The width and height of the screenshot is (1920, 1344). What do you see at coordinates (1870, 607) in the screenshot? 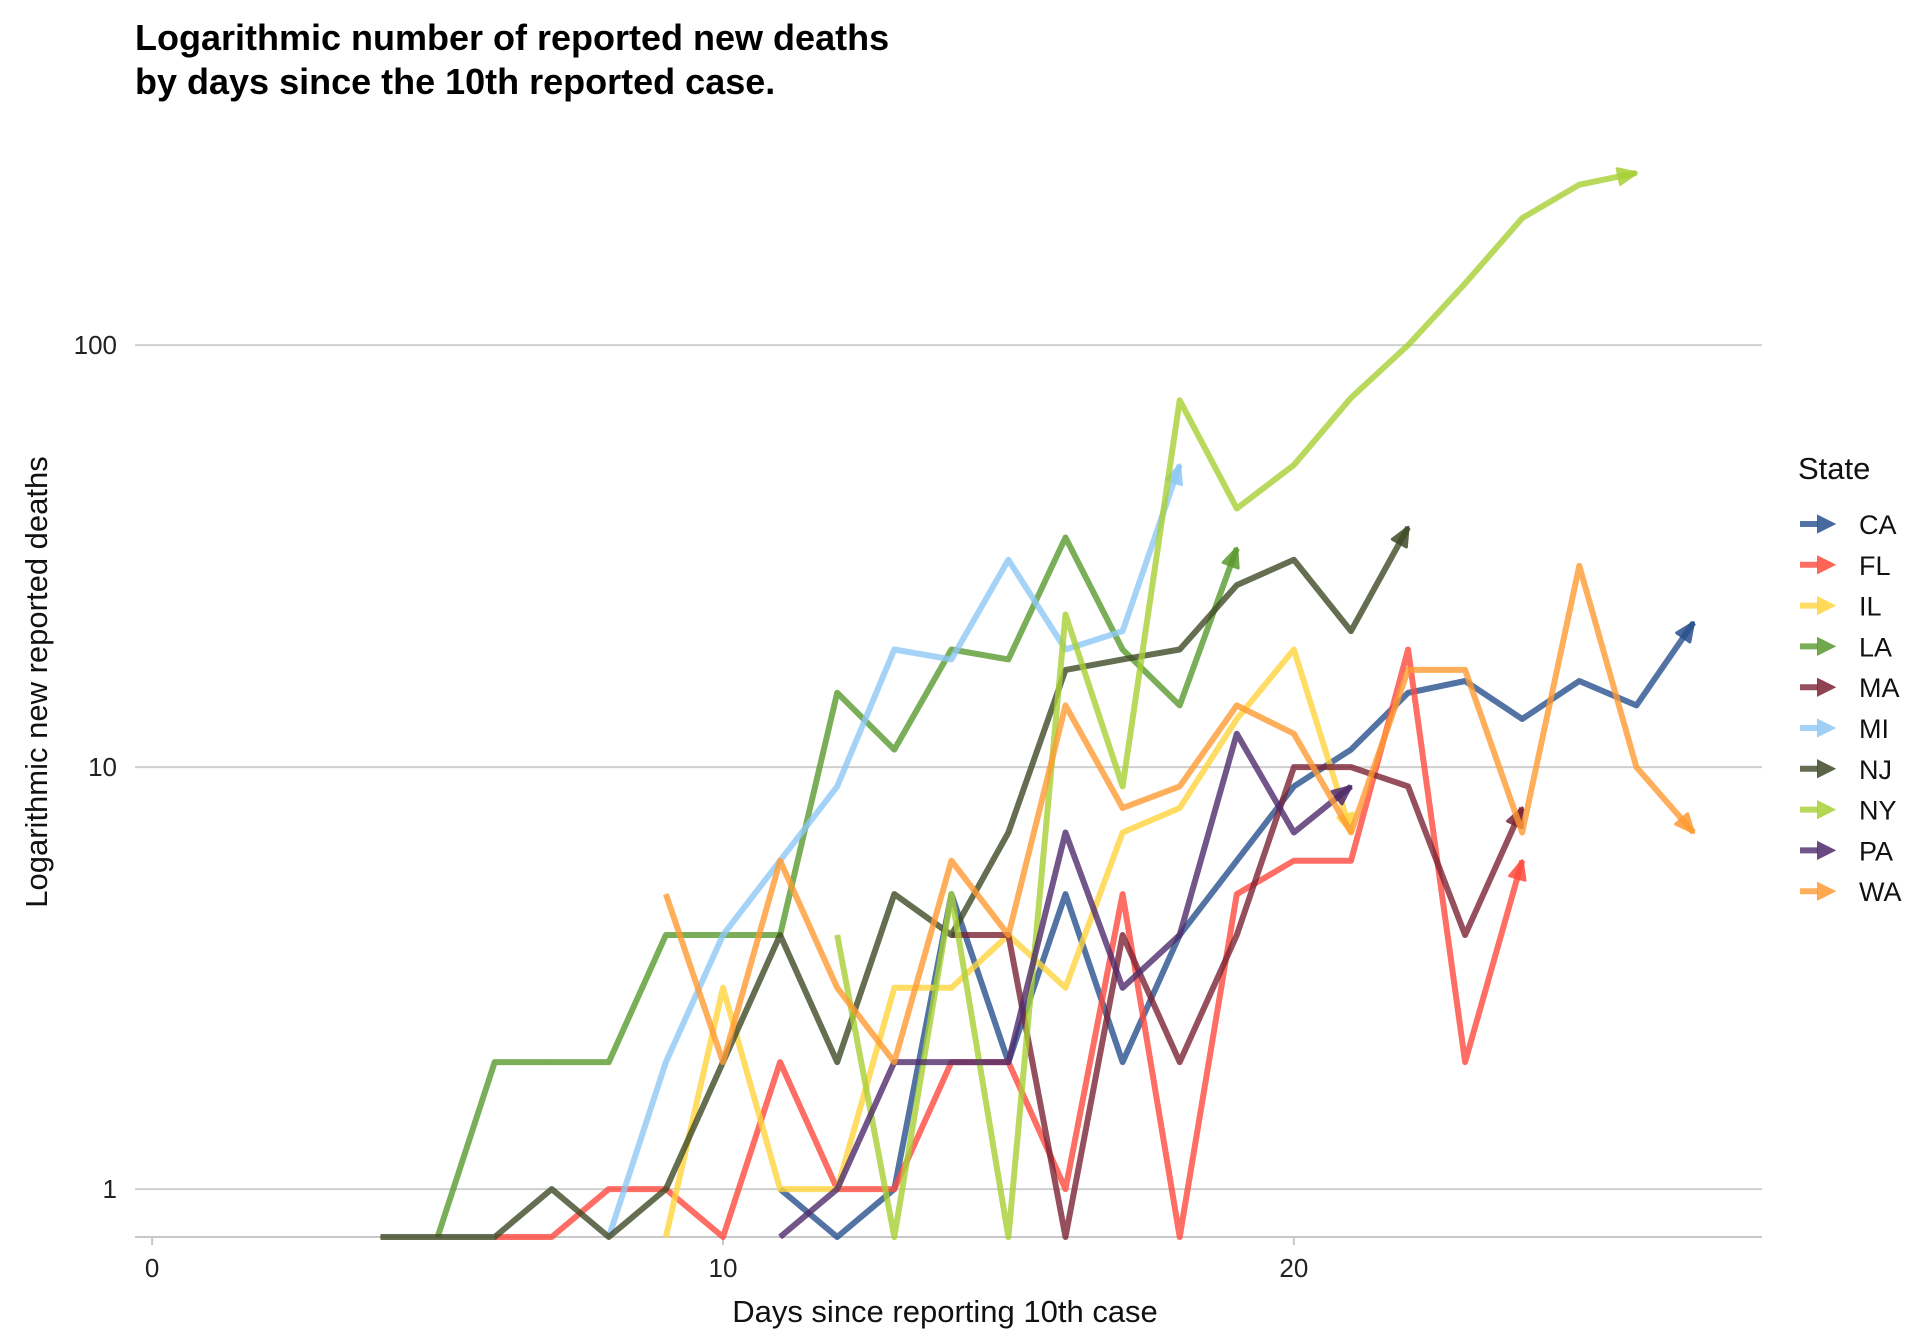
I see `legend-label: IL` at bounding box center [1870, 607].